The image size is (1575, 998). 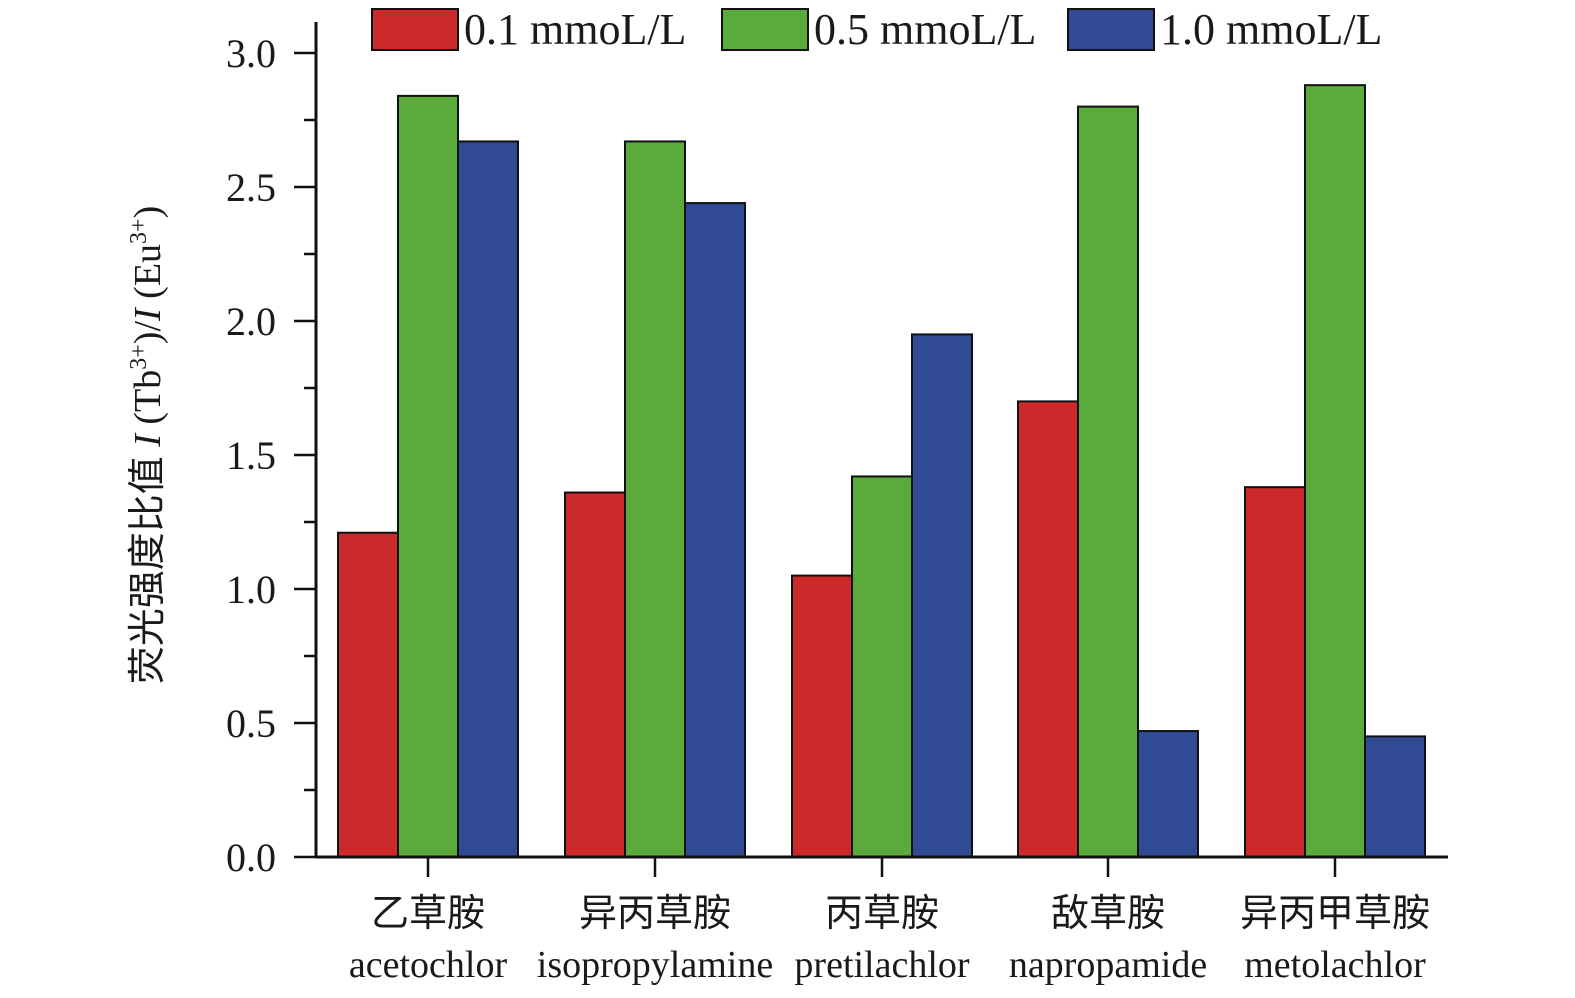 I want to click on y-tick-label: 2.5, so click(x=251, y=187).